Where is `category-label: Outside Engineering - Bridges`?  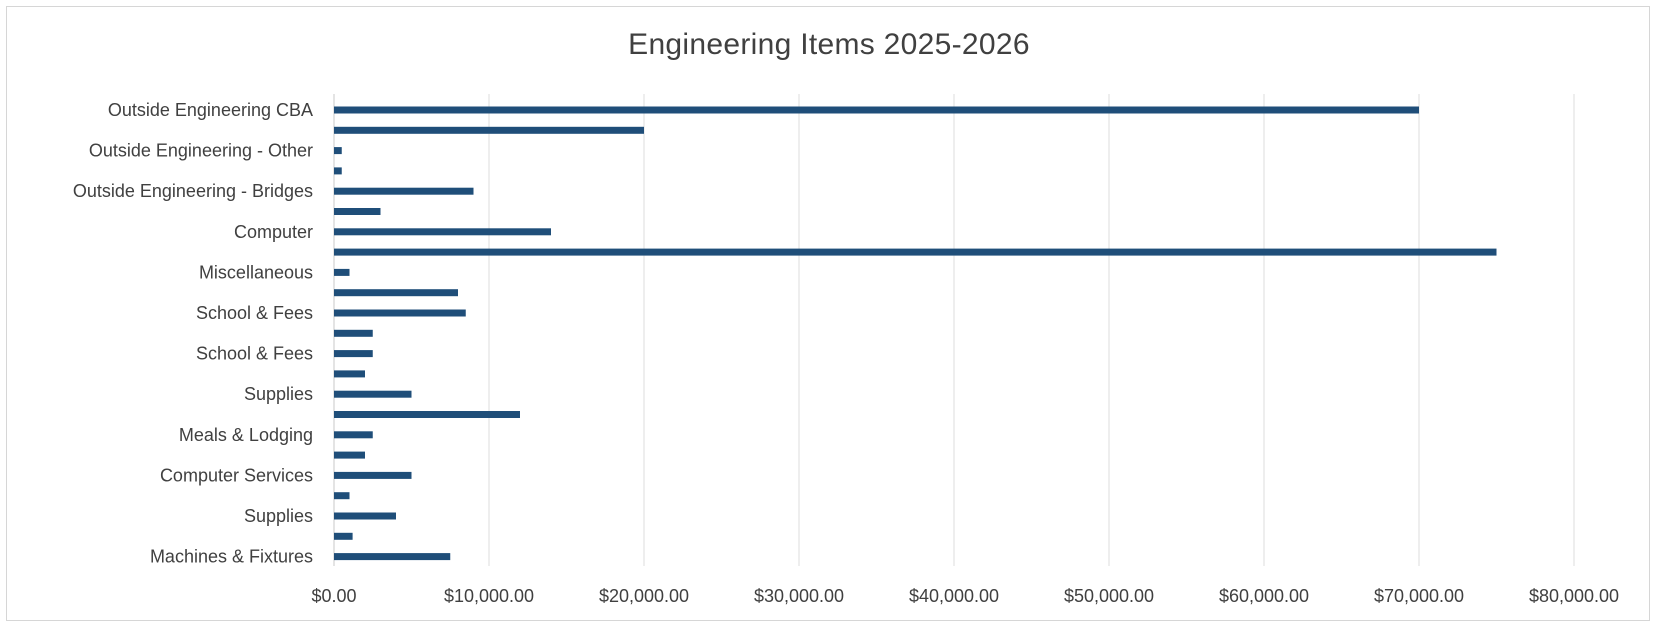 category-label: Outside Engineering - Bridges is located at coordinates (193, 191).